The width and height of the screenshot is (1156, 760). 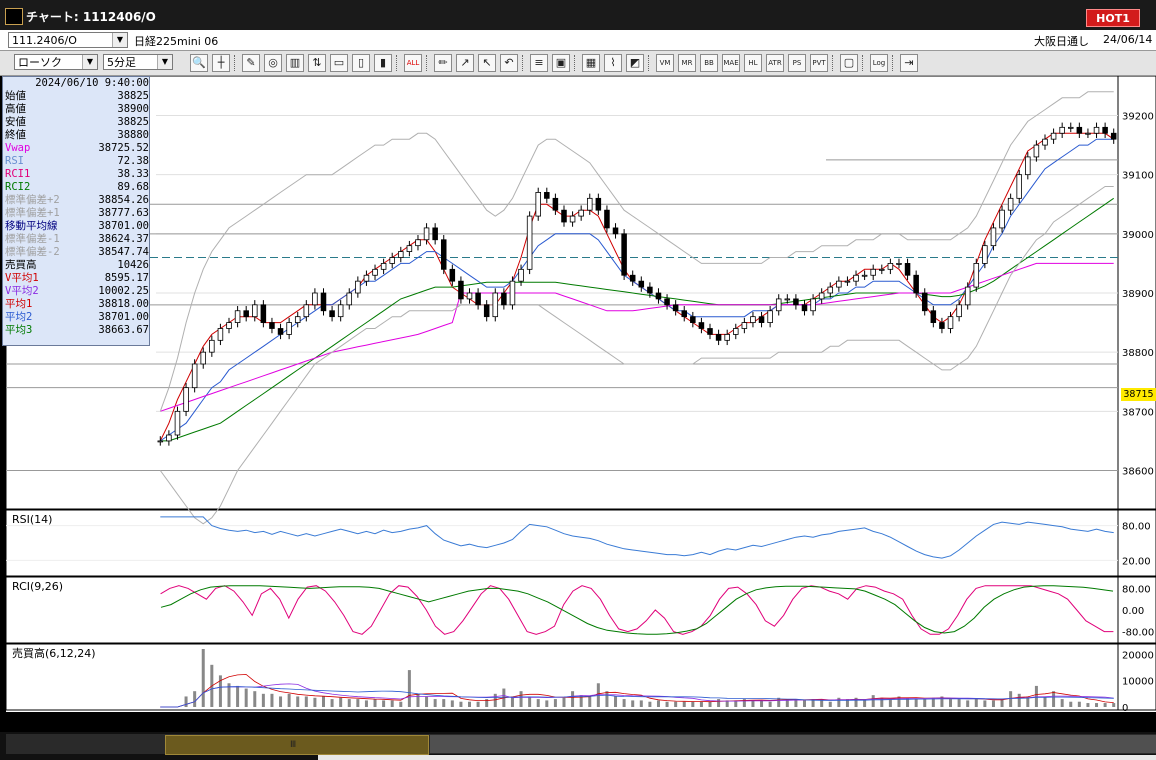 I want to click on tool-vm-button: VM, so click(x=665, y=63).